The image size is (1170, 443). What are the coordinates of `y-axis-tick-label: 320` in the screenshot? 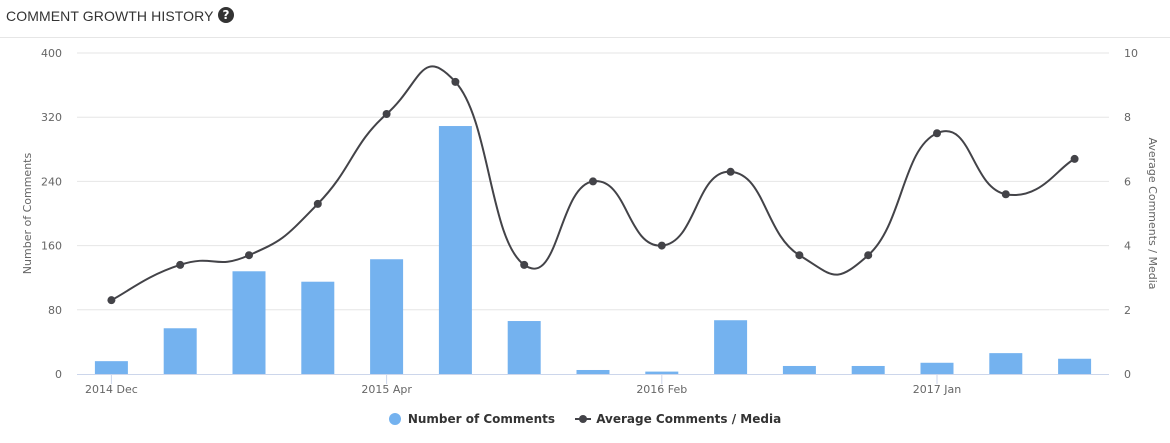 It's located at (51, 117).